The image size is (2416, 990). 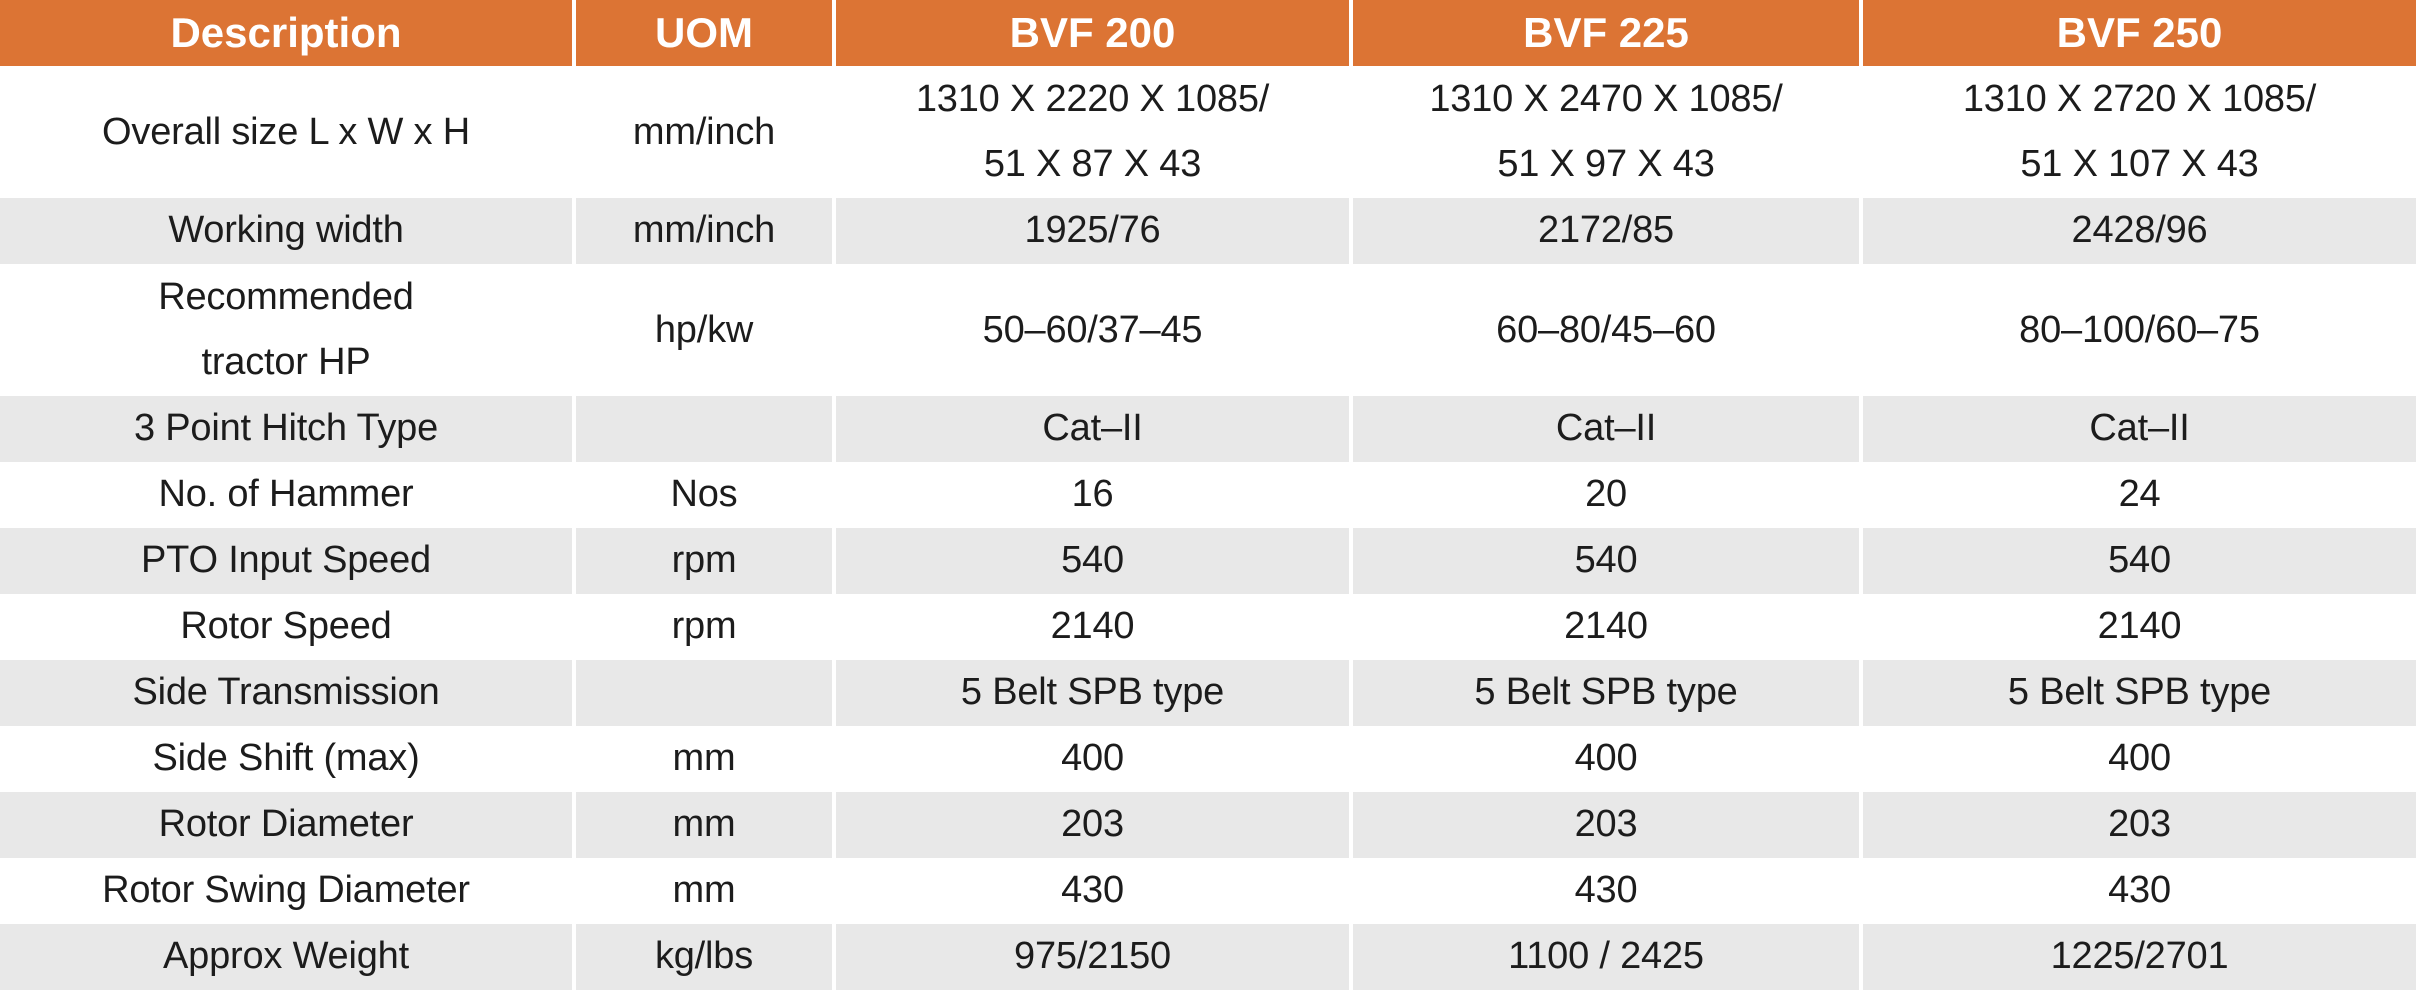 I want to click on cell-bvf-225: 1100 / 2425, so click(x=1604, y=957).